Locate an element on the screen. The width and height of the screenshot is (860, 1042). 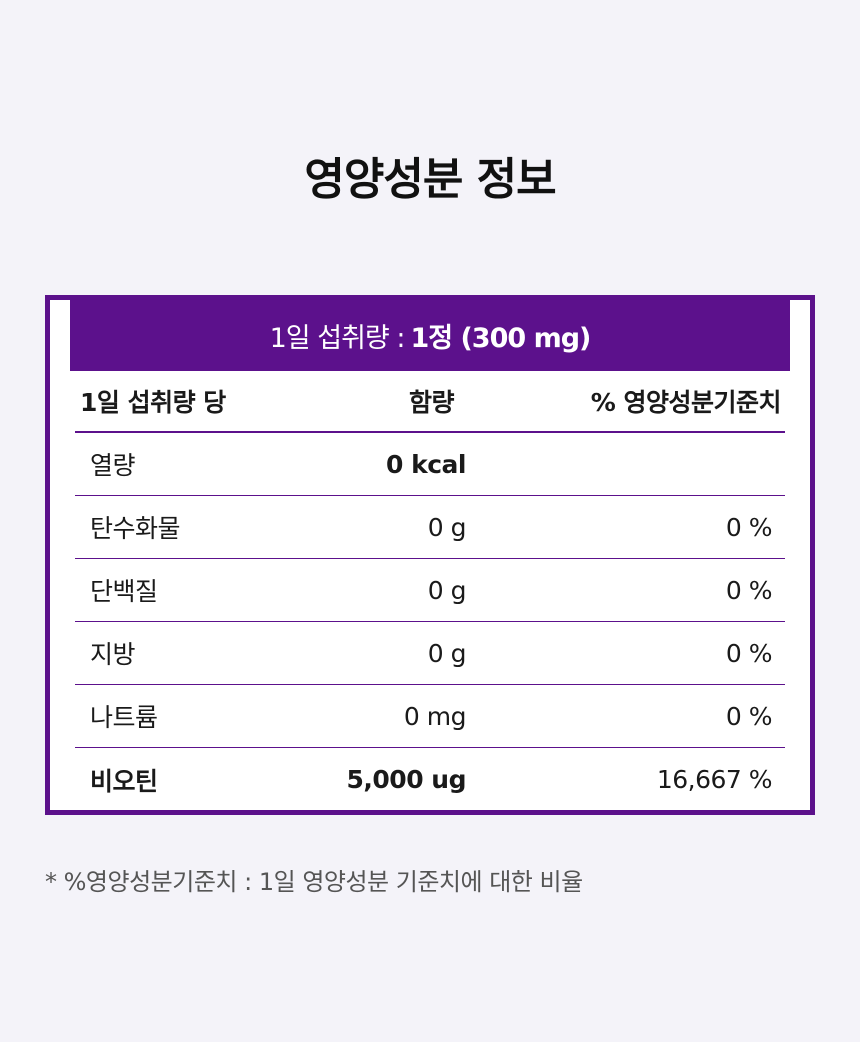
serving-size-header: 1일 섭취량 : 1정 (300 mg) is located at coordinates (430, 335).